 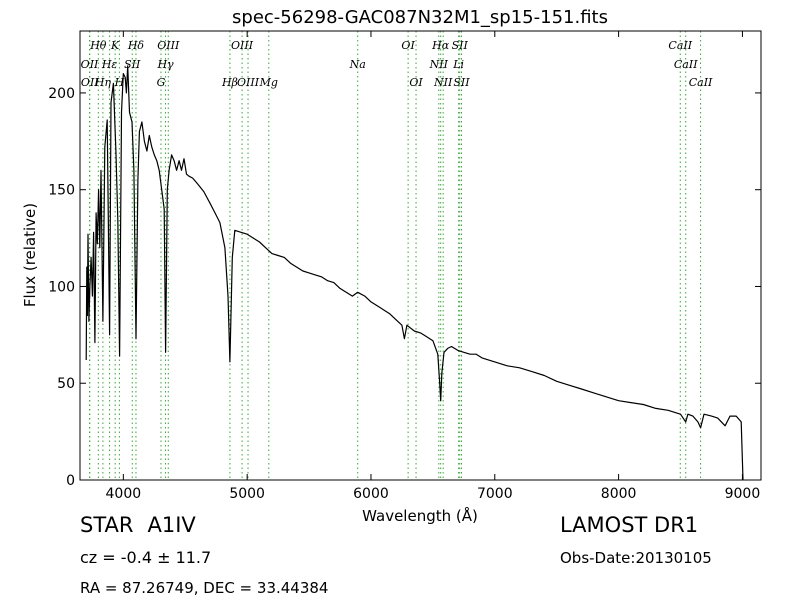 What do you see at coordinates (107, 525) in the screenshot?
I see `object-class: STAR` at bounding box center [107, 525].